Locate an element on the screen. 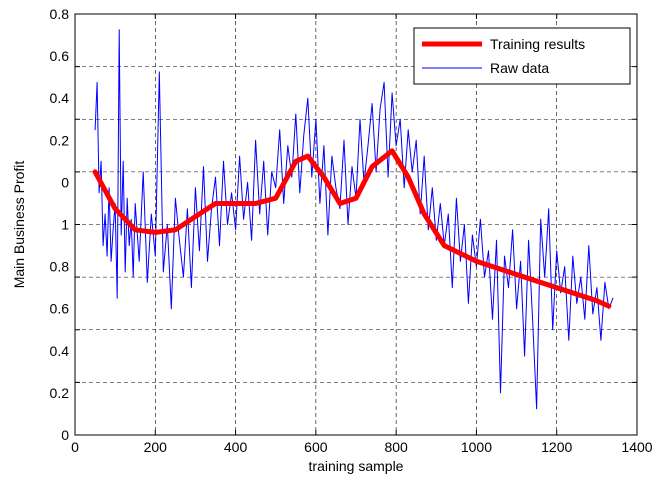  legend-label-training-results: Training results is located at coordinates (537, 44).